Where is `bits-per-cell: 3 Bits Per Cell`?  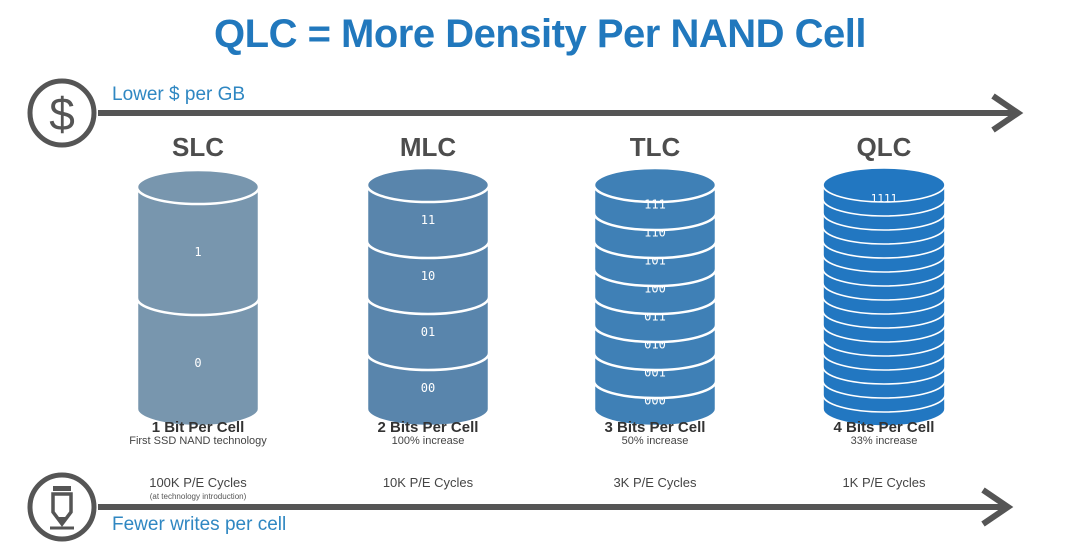 bits-per-cell: 3 Bits Per Cell is located at coordinates (655, 427).